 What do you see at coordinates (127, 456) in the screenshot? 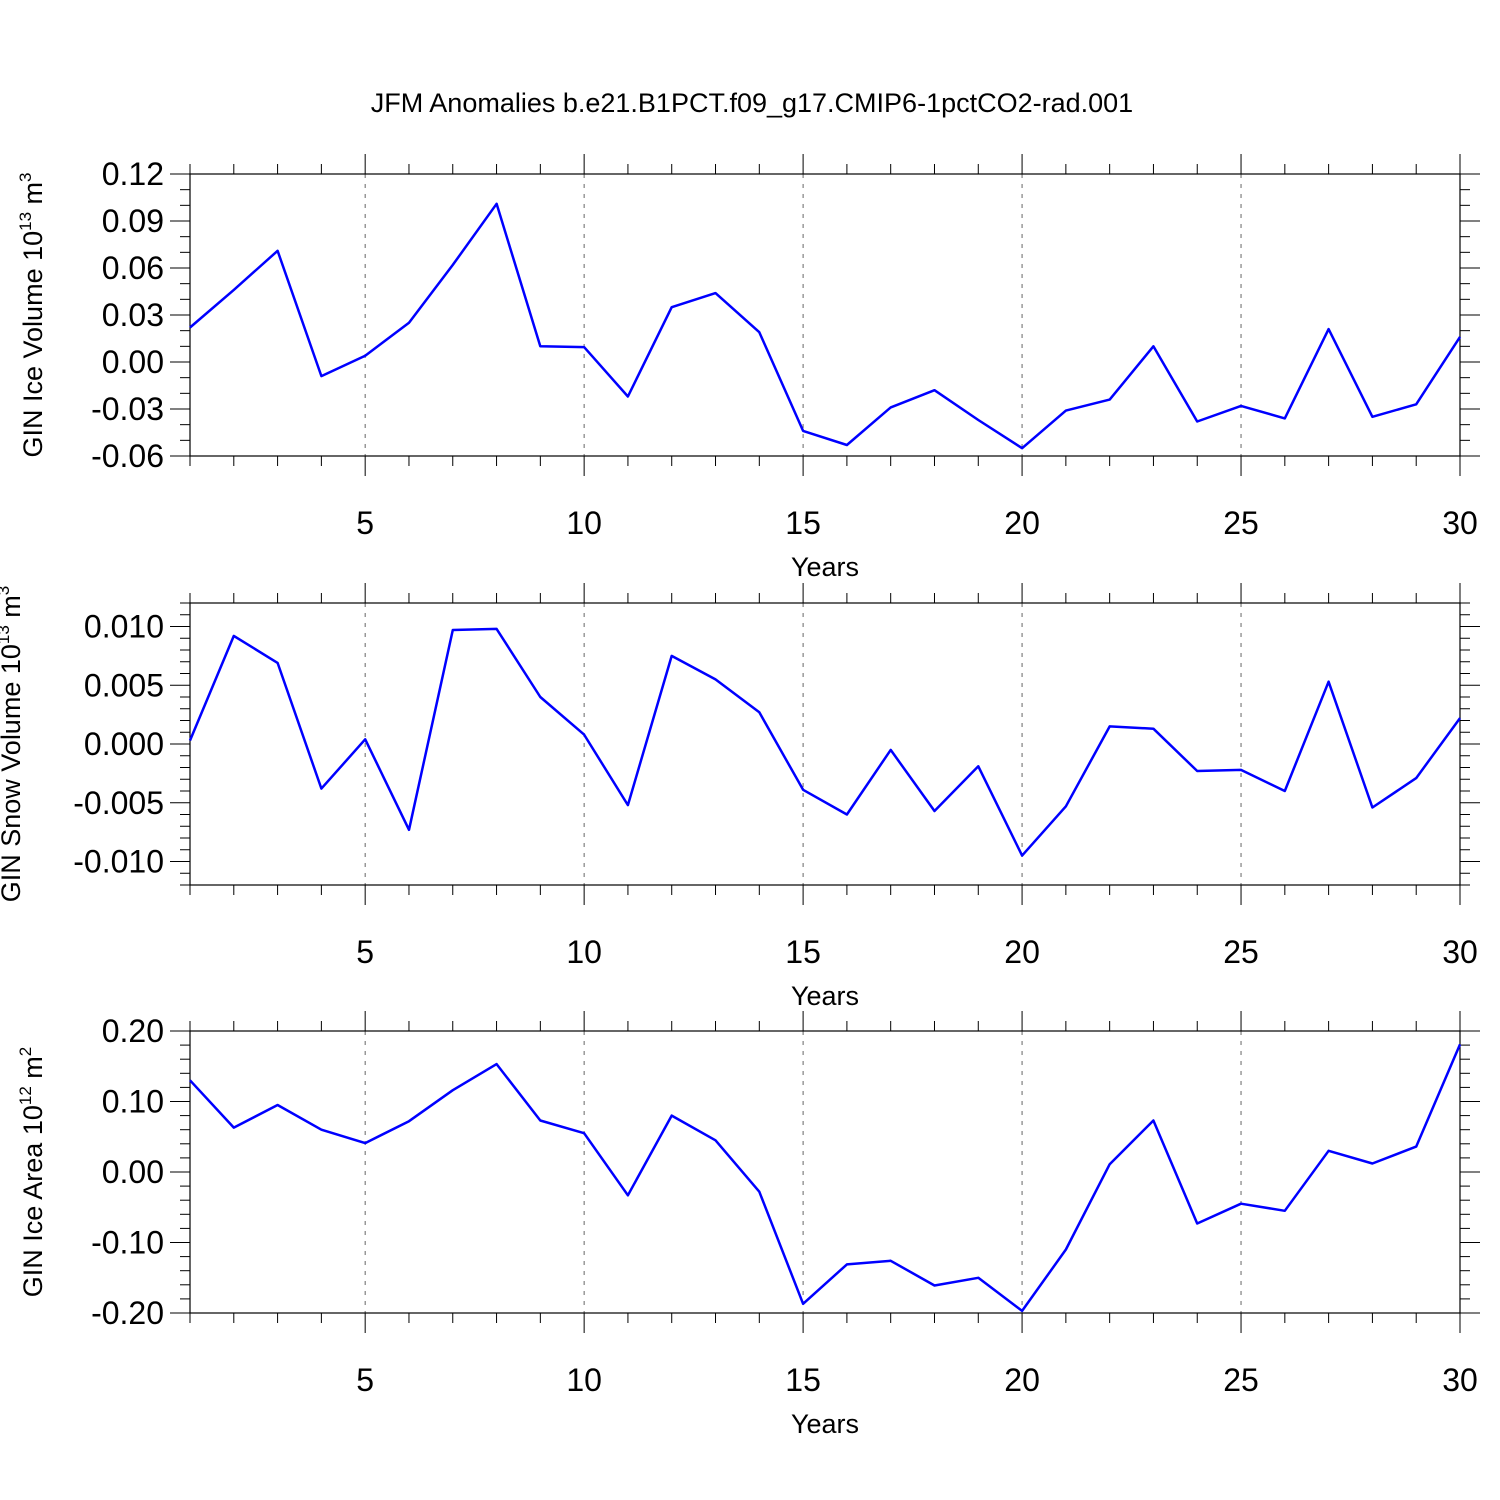
I see `y-tick-label: -0.06` at bounding box center [127, 456].